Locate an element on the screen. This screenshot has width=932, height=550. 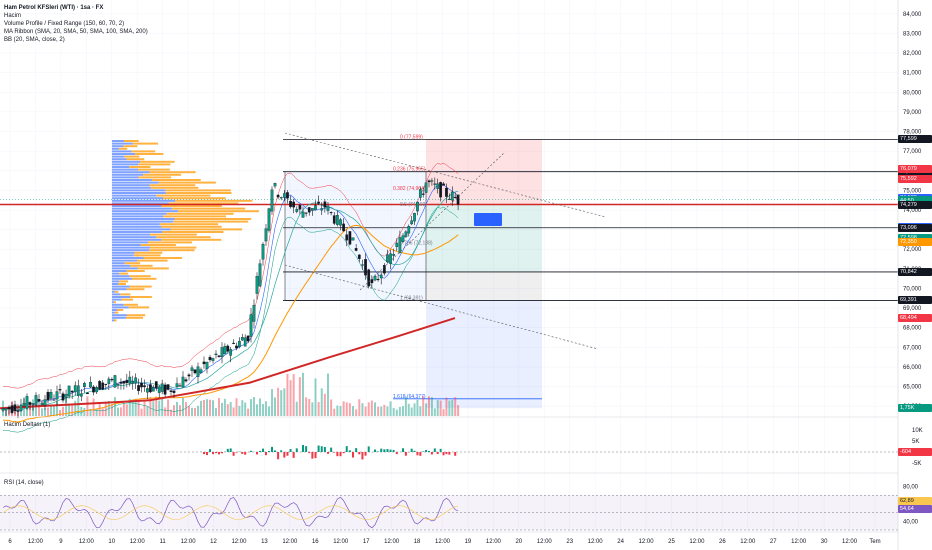
delta-pane-label: Hacim Deltası (1) is located at coordinates (27, 425).